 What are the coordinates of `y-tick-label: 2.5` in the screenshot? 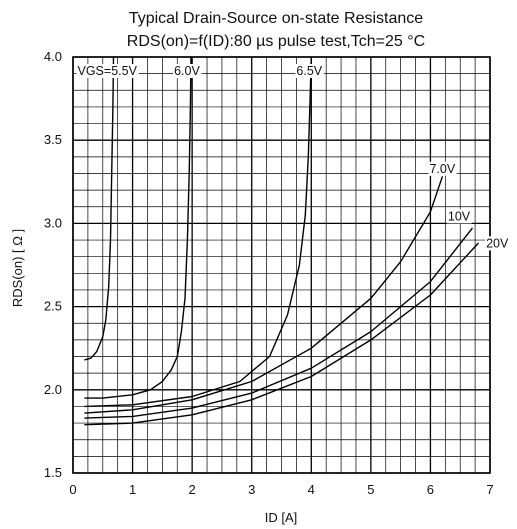 It's located at (53, 306).